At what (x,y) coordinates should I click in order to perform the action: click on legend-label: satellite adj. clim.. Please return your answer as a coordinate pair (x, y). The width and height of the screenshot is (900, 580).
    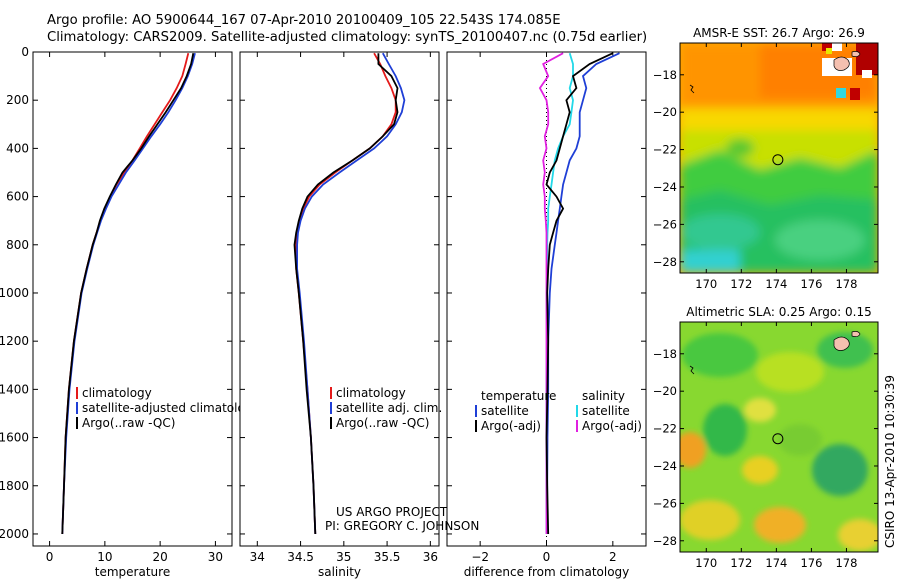
    Looking at the image, I should click on (389, 408).